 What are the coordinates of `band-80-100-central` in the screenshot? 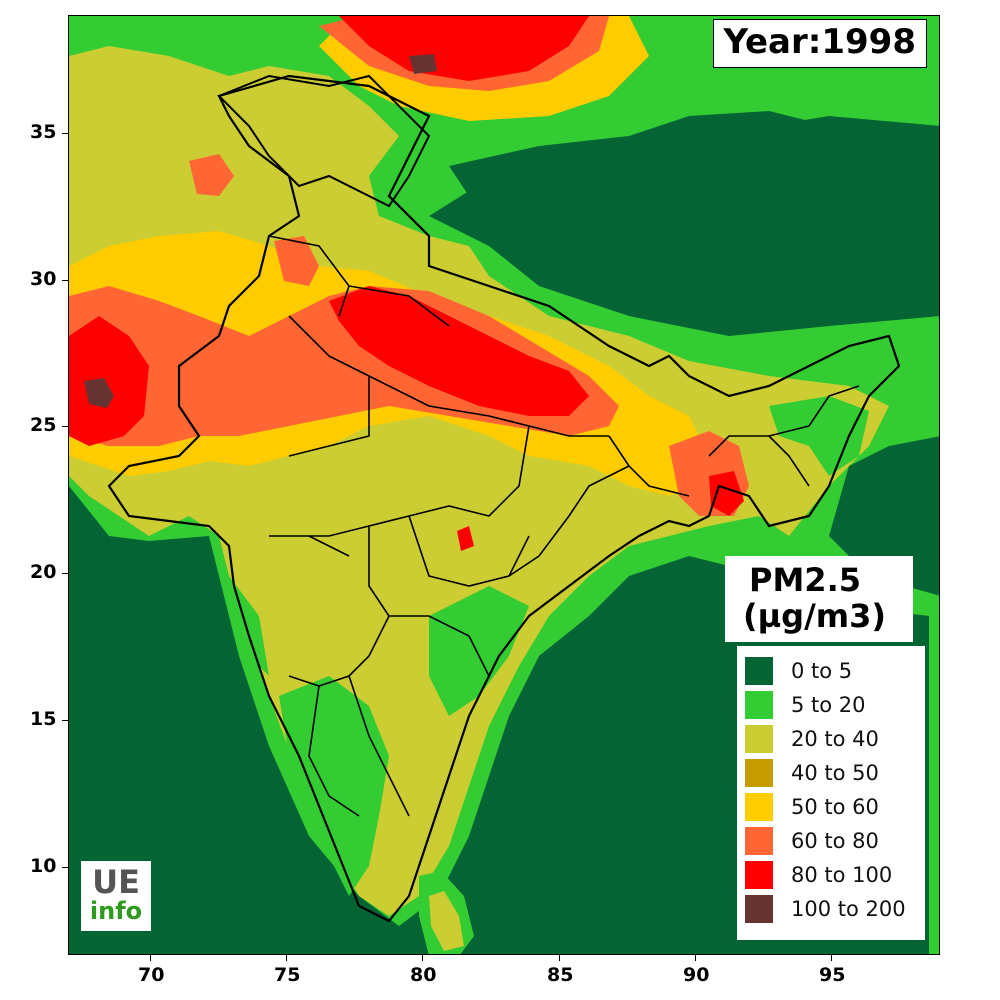 It's located at (465, 538).